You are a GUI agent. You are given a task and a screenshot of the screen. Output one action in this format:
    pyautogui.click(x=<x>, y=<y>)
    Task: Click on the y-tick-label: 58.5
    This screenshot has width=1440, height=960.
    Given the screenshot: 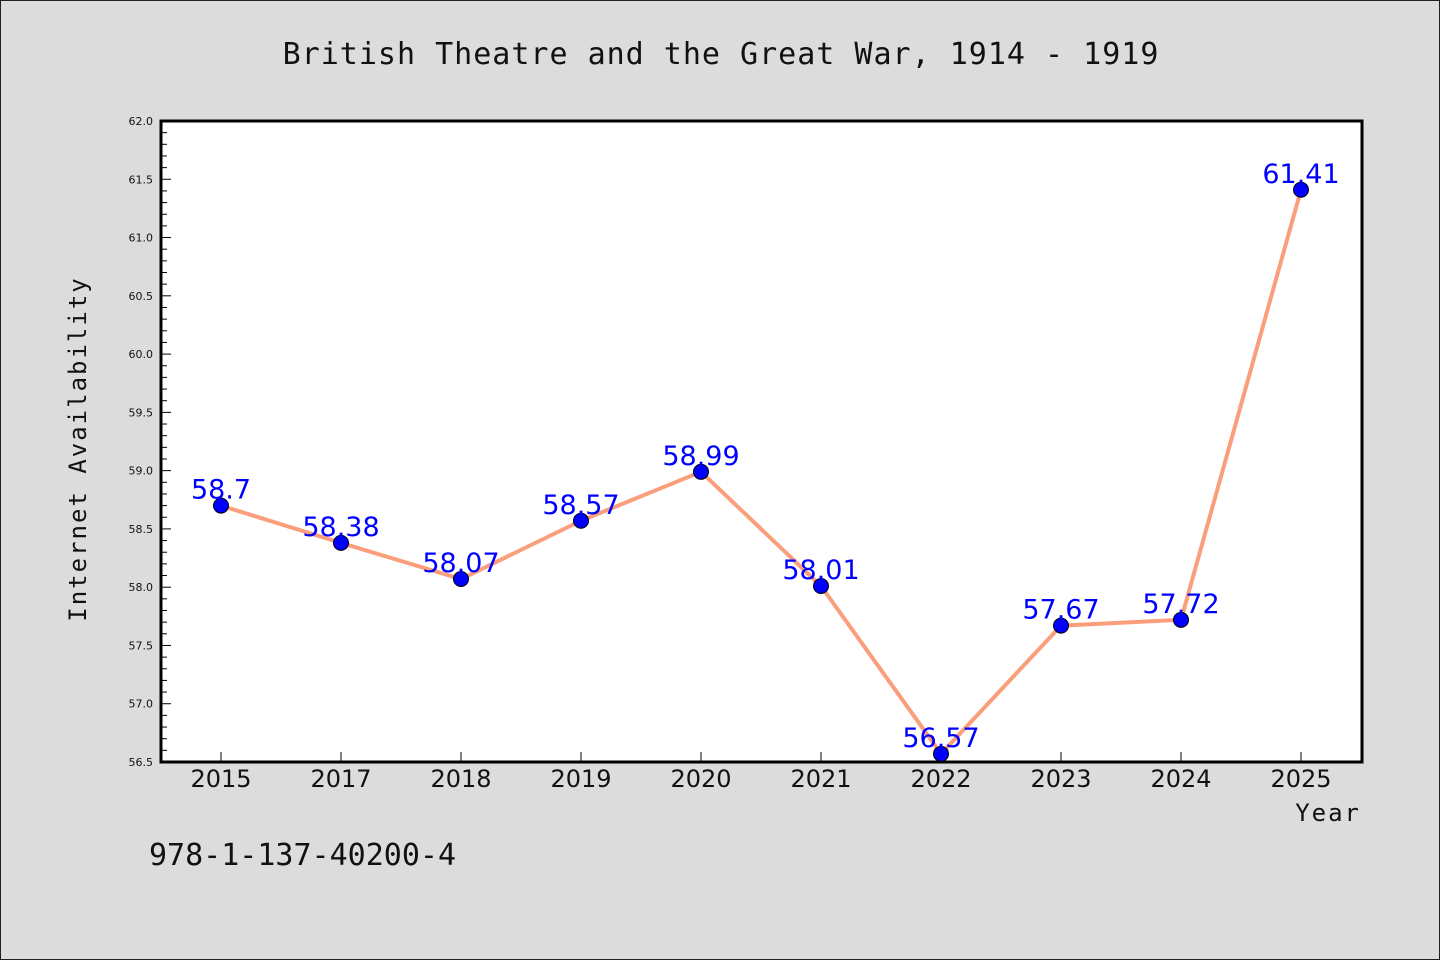 What is the action you would take?
    pyautogui.click(x=141, y=529)
    